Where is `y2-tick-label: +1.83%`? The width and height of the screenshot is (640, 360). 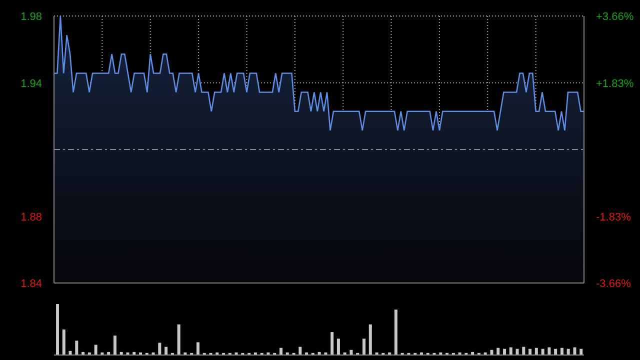 y2-tick-label: +1.83% is located at coordinates (615, 84).